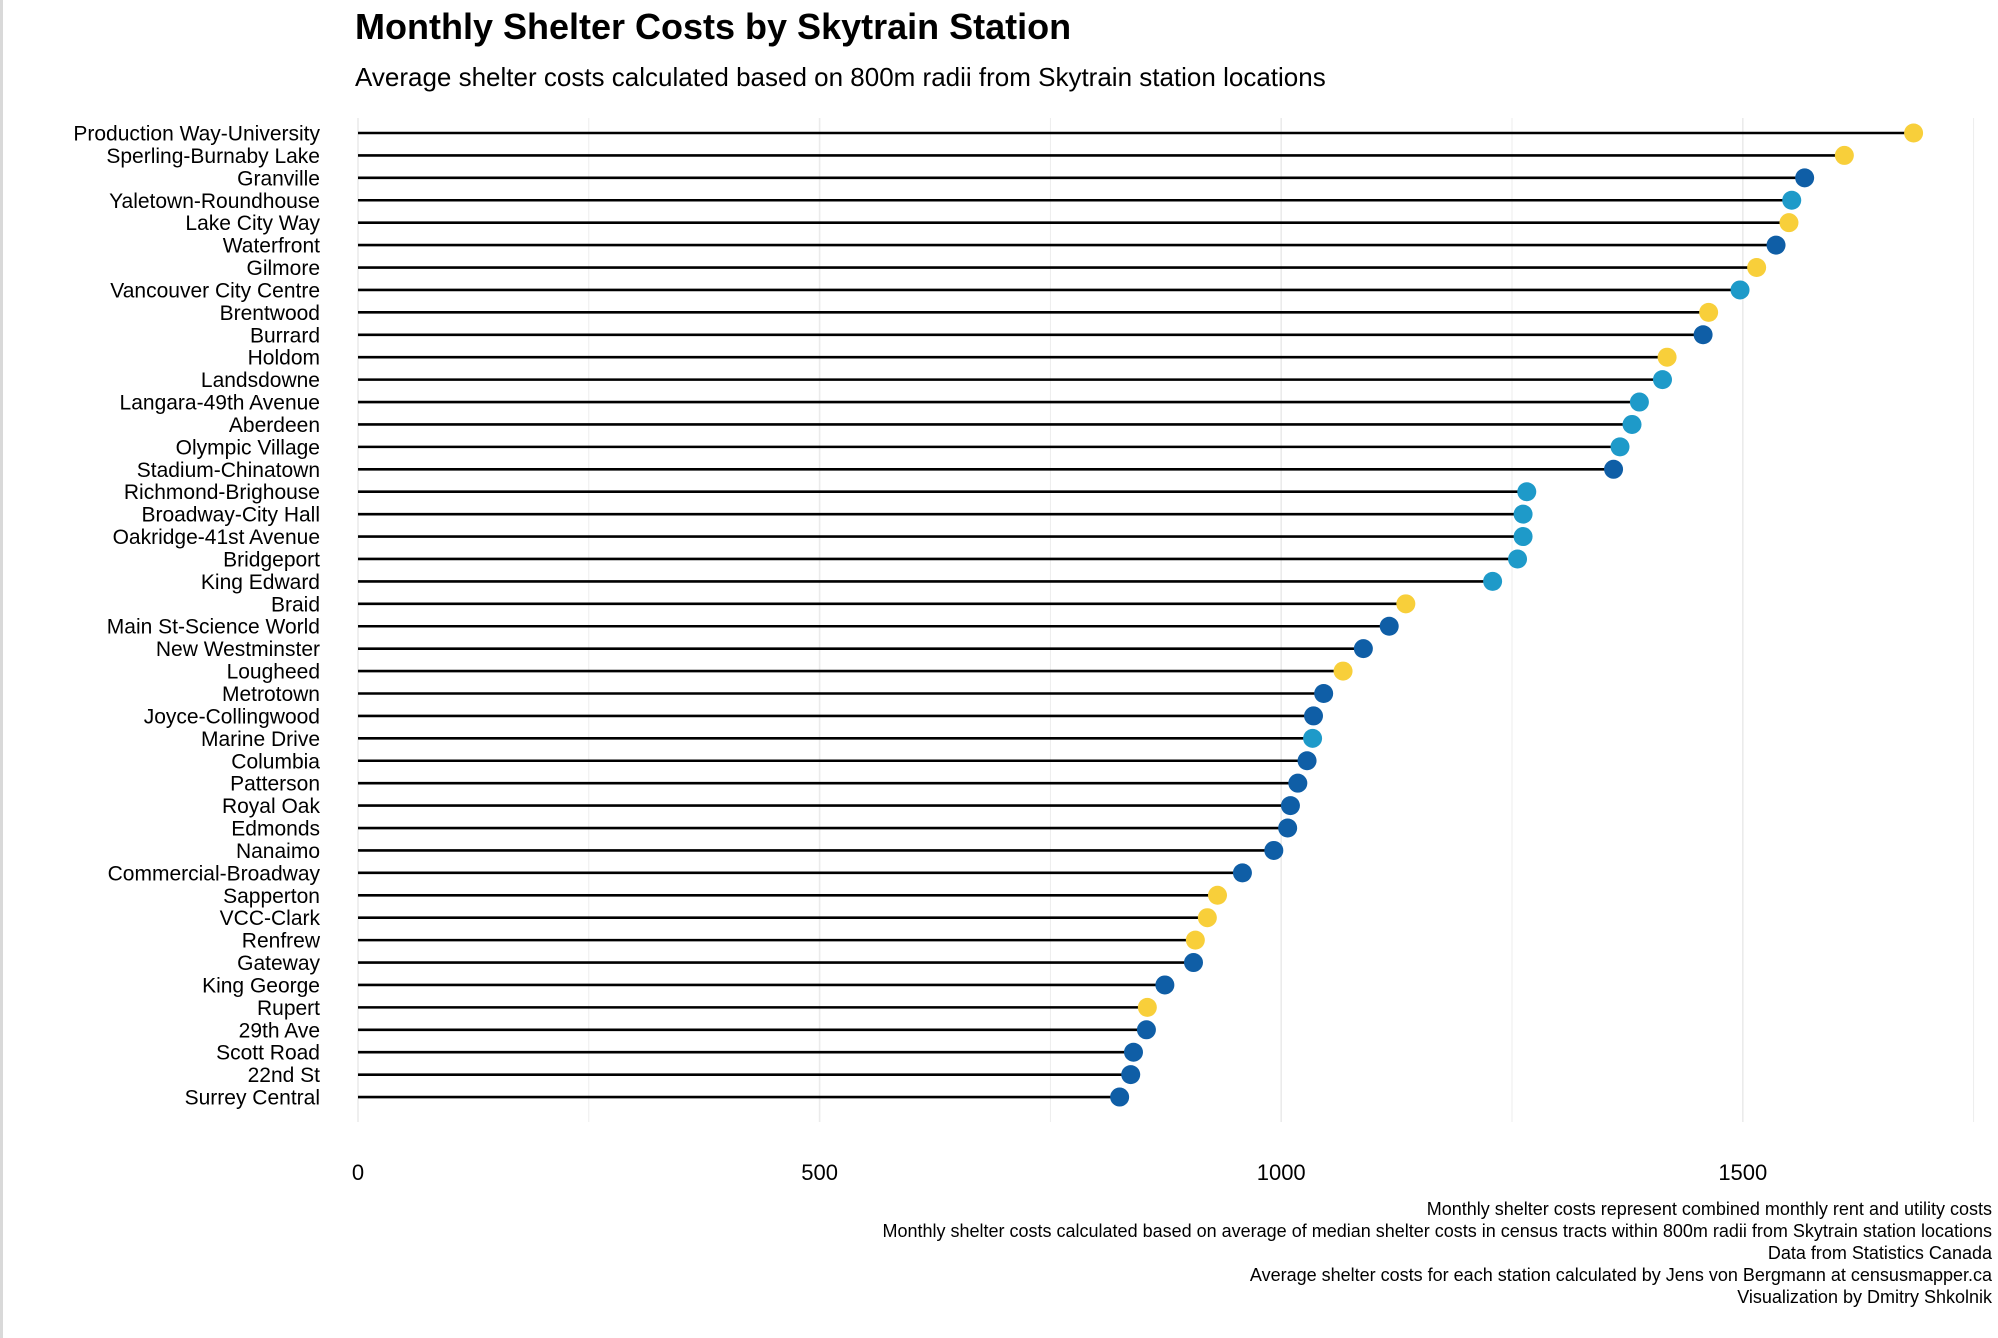 This screenshot has height=1338, width=1998. I want to click on x-tick-label: 0, so click(358, 1172).